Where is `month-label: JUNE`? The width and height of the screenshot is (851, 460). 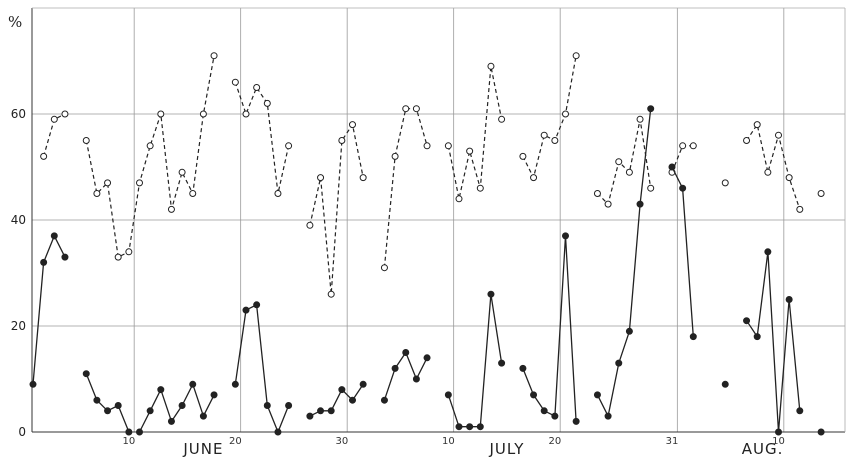 month-label: JUNE is located at coordinates (202, 449).